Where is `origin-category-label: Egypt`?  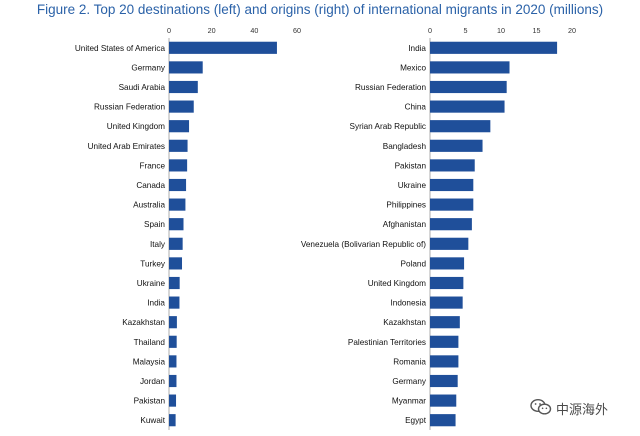 origin-category-label: Egypt is located at coordinates (416, 420).